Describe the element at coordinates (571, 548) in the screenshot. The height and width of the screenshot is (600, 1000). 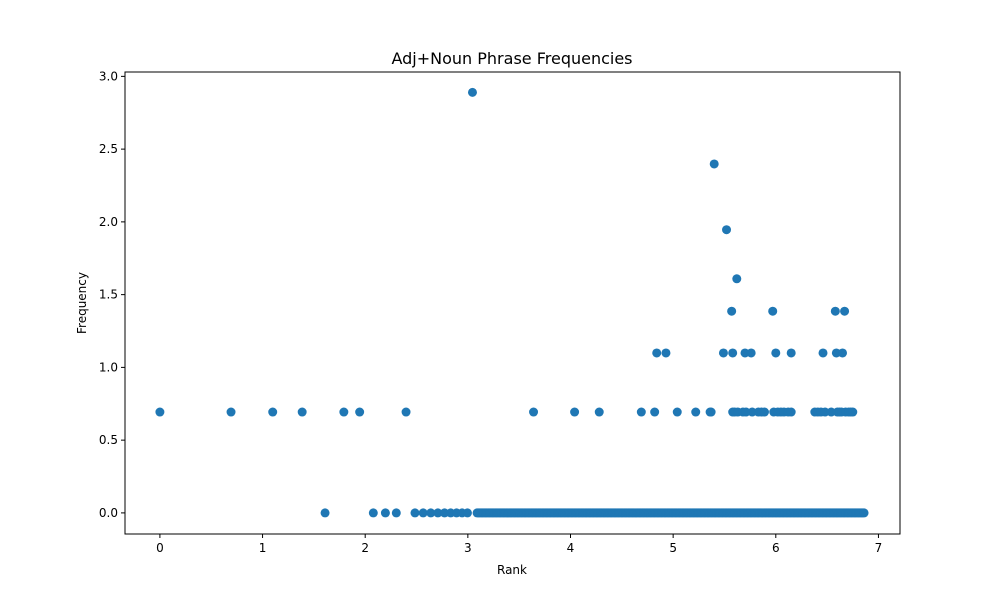
I see `x-tick-label: 4` at that location.